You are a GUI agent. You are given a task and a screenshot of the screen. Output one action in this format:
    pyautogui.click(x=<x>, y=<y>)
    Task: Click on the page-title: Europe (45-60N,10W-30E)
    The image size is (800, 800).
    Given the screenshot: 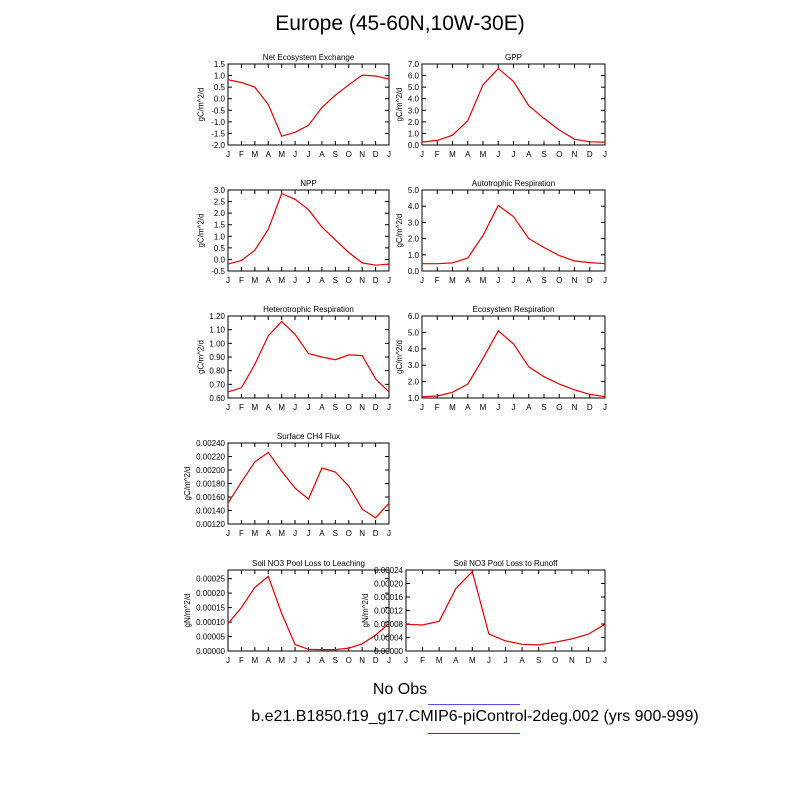 What is the action you would take?
    pyautogui.click(x=400, y=23)
    